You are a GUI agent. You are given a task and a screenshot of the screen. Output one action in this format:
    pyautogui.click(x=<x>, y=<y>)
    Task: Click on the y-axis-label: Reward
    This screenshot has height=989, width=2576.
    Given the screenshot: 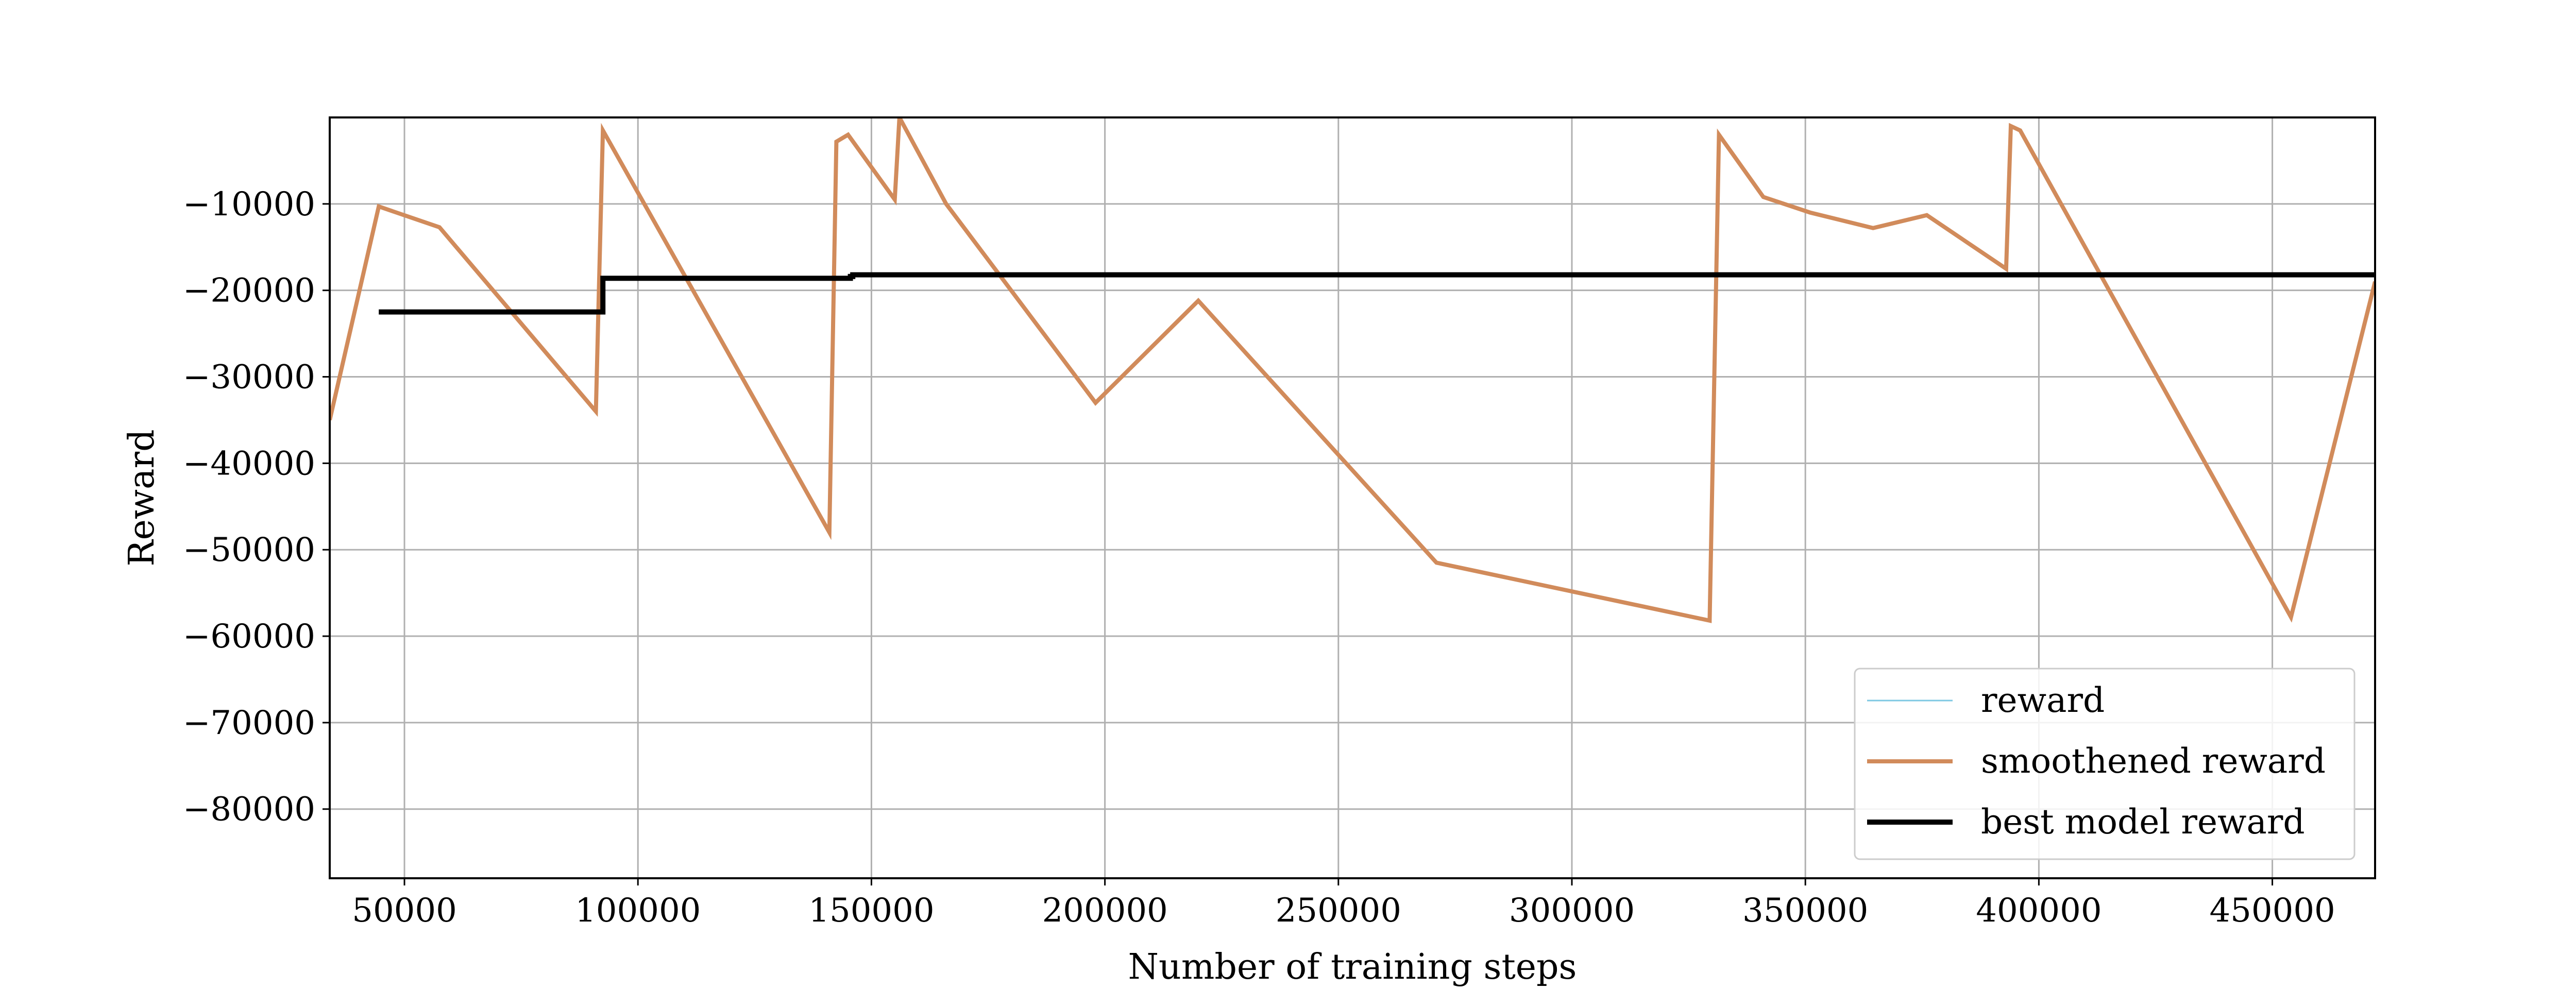 What is the action you would take?
    pyautogui.click(x=142, y=497)
    